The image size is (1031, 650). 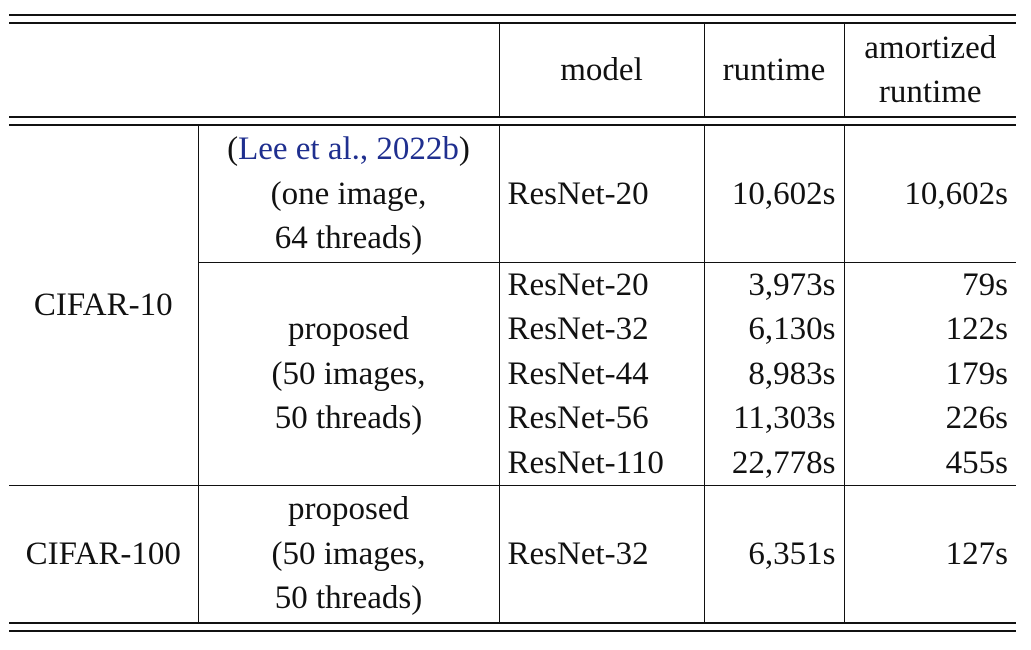 I want to click on cifar100-model: ResNet-32, so click(x=602, y=553).